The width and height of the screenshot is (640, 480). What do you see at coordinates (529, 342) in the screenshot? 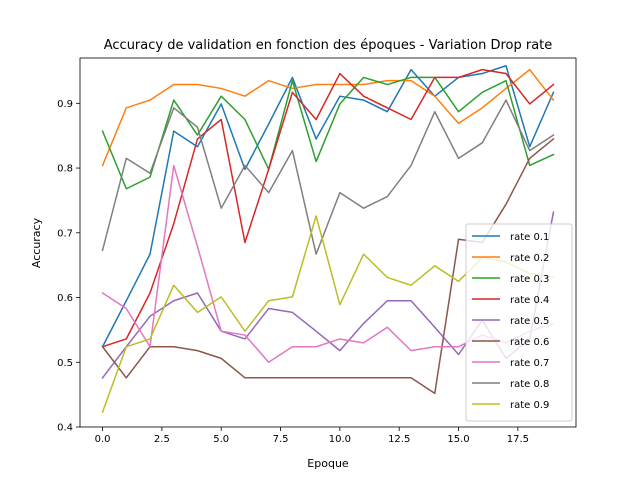
I see `legend-entry-label: rate 0.6` at bounding box center [529, 342].